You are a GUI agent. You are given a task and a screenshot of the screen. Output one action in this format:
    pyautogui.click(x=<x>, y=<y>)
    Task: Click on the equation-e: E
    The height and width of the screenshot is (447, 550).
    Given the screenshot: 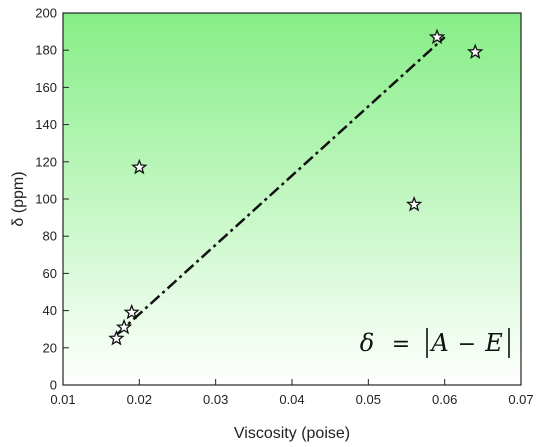 What is the action you would take?
    pyautogui.click(x=493, y=343)
    